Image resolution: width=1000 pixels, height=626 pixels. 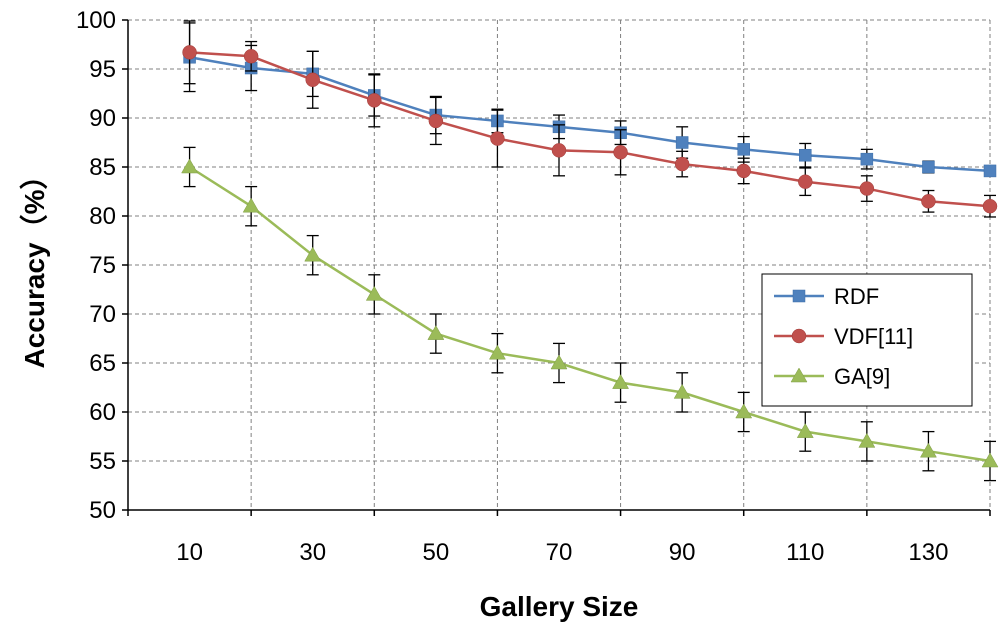 I want to click on y-tick-label: 100, so click(x=96, y=20).